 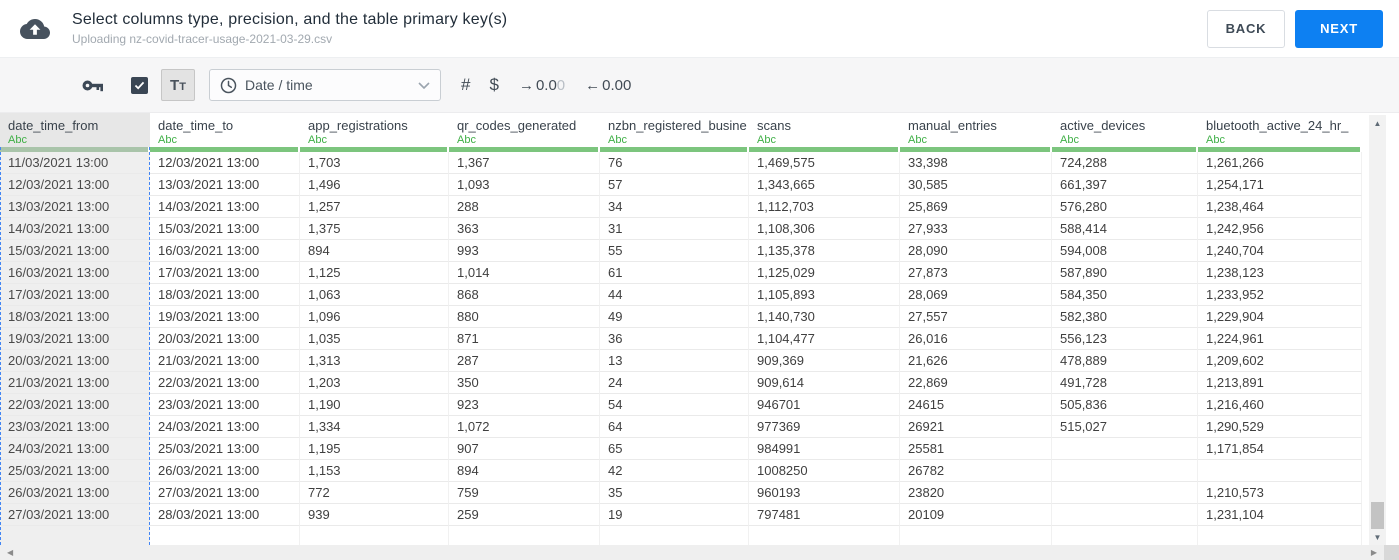 I want to click on table-cell: 26782, so click(x=976, y=471).